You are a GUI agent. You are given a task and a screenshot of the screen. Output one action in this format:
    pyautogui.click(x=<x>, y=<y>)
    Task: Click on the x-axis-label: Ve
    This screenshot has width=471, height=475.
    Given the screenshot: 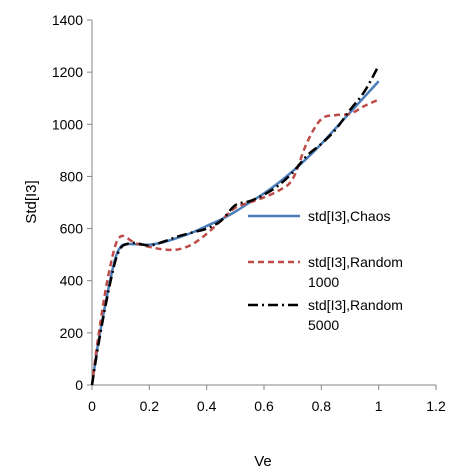 What is the action you would take?
    pyautogui.click(x=263, y=461)
    